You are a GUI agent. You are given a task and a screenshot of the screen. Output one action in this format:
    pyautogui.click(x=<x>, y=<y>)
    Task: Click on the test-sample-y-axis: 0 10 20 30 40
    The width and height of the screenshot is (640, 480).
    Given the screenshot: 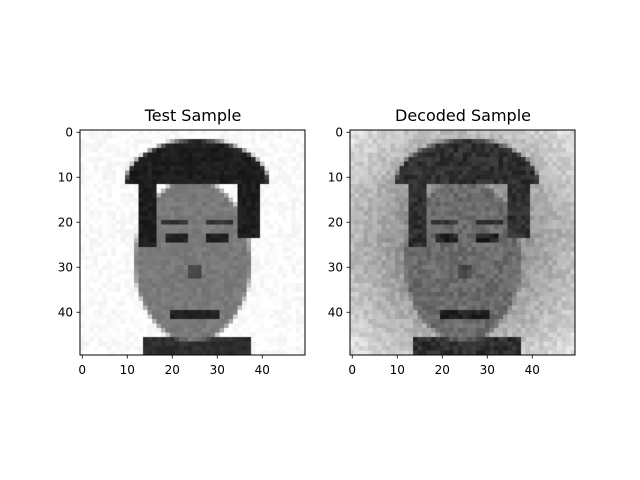 What is the action you would take?
    pyautogui.click(x=69, y=222)
    